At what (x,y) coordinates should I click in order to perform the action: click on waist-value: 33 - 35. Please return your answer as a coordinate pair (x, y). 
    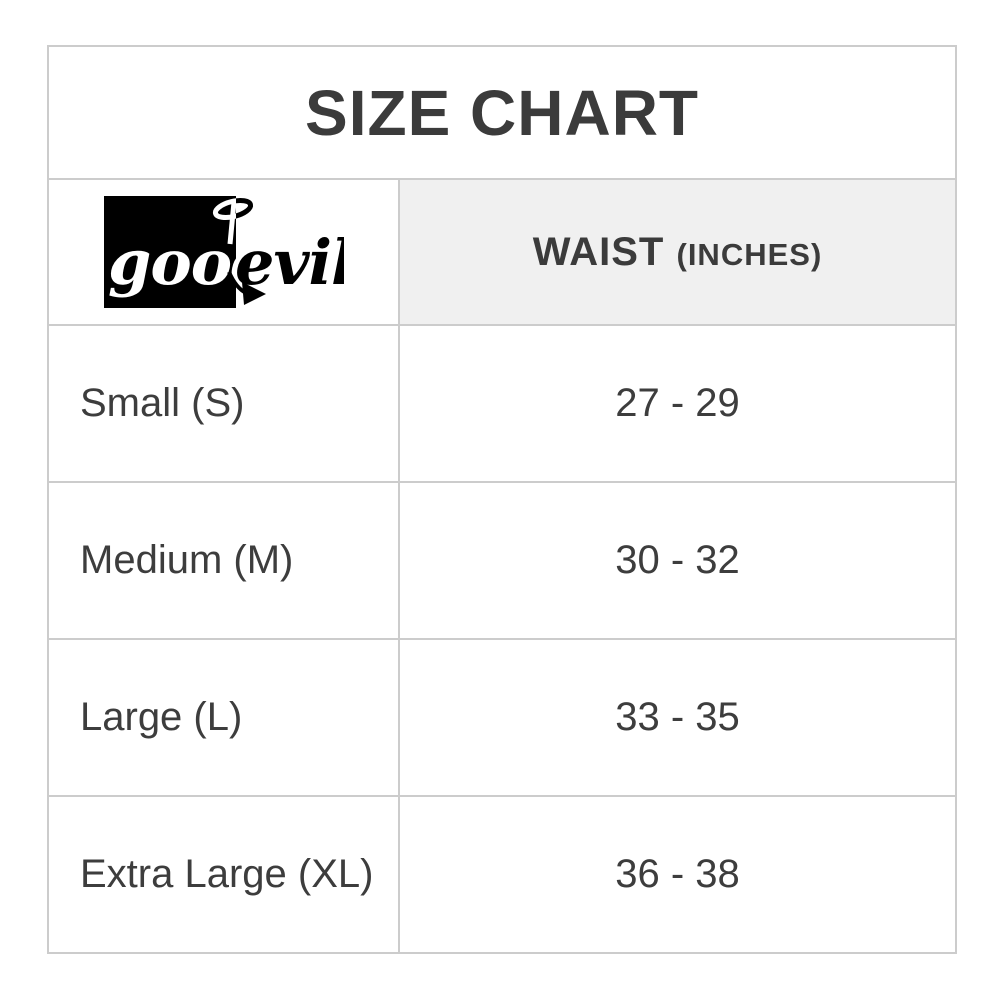
    Looking at the image, I should click on (677, 717).